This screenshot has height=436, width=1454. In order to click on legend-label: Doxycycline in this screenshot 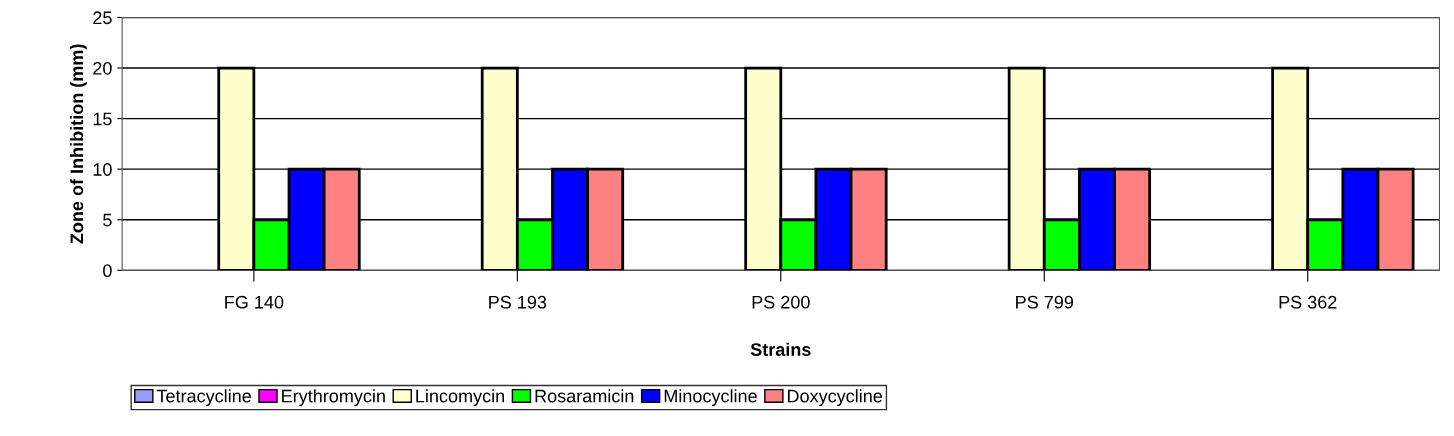, I will do `click(835, 397)`.